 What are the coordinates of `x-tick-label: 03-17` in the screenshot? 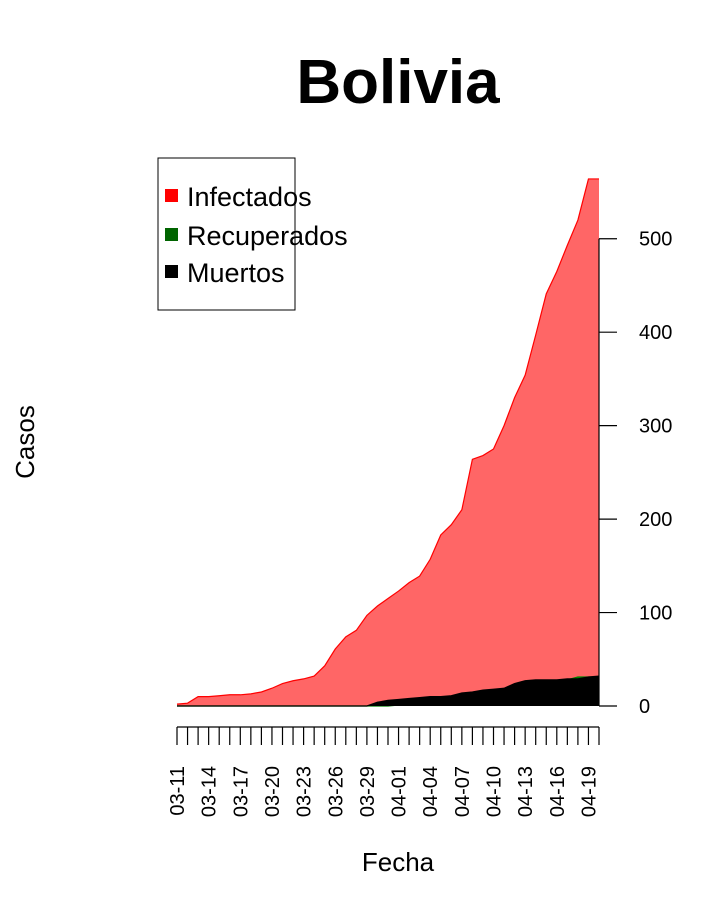 It's located at (241, 791).